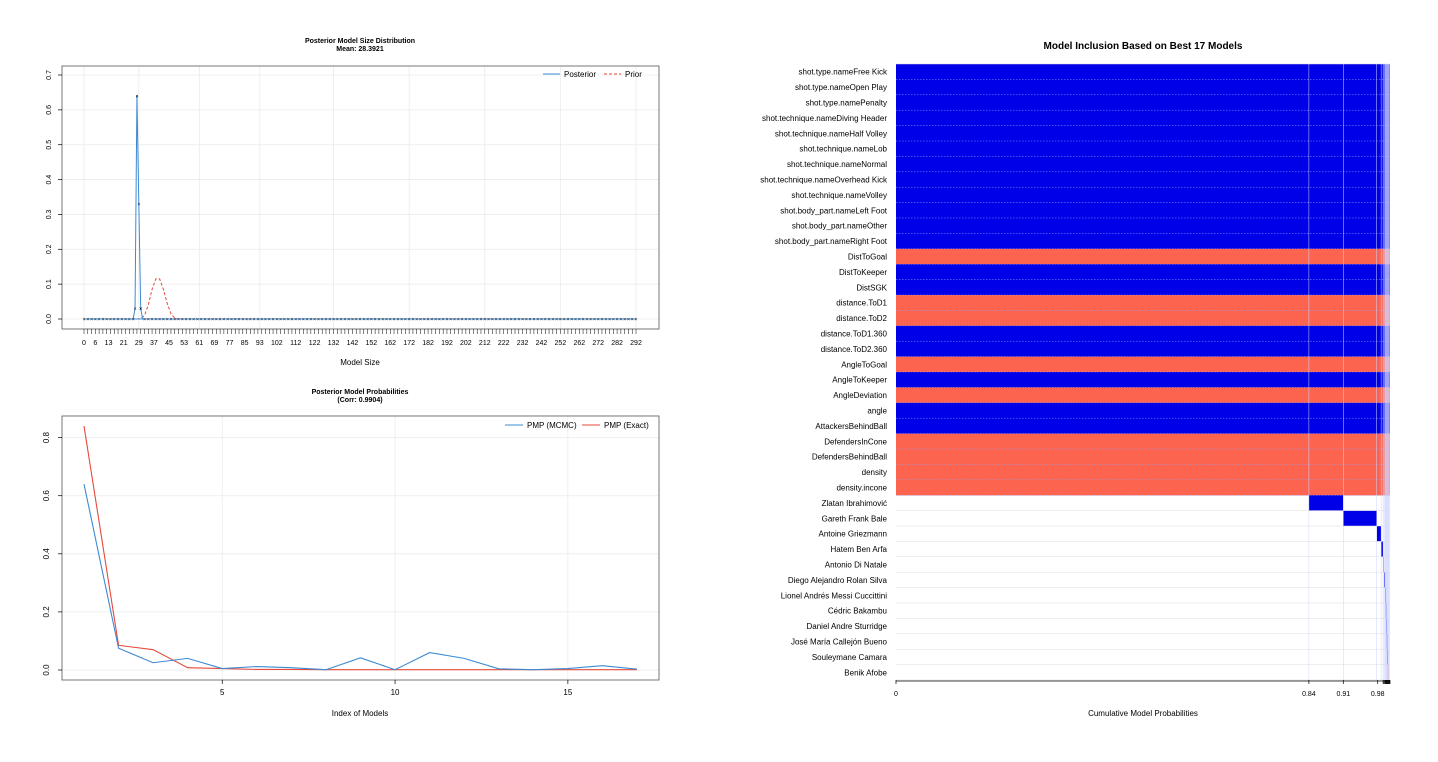 This screenshot has width=1438, height=762. Describe the element at coordinates (636, 343) in the screenshot. I see `chart1-x-tick-label: 292` at that location.